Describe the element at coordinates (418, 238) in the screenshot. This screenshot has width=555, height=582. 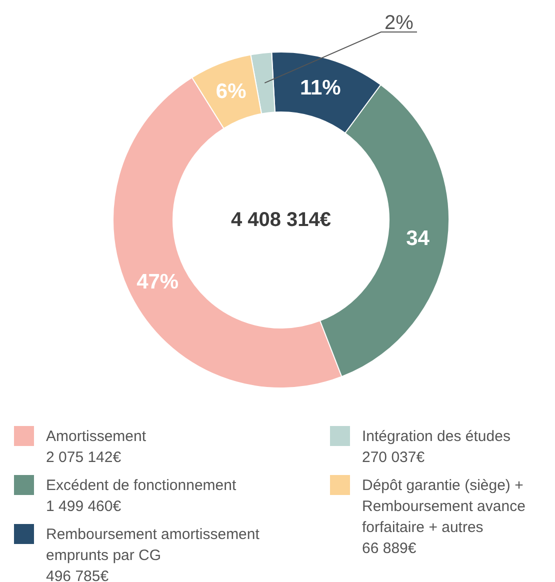
I see `data-label: 34` at that location.